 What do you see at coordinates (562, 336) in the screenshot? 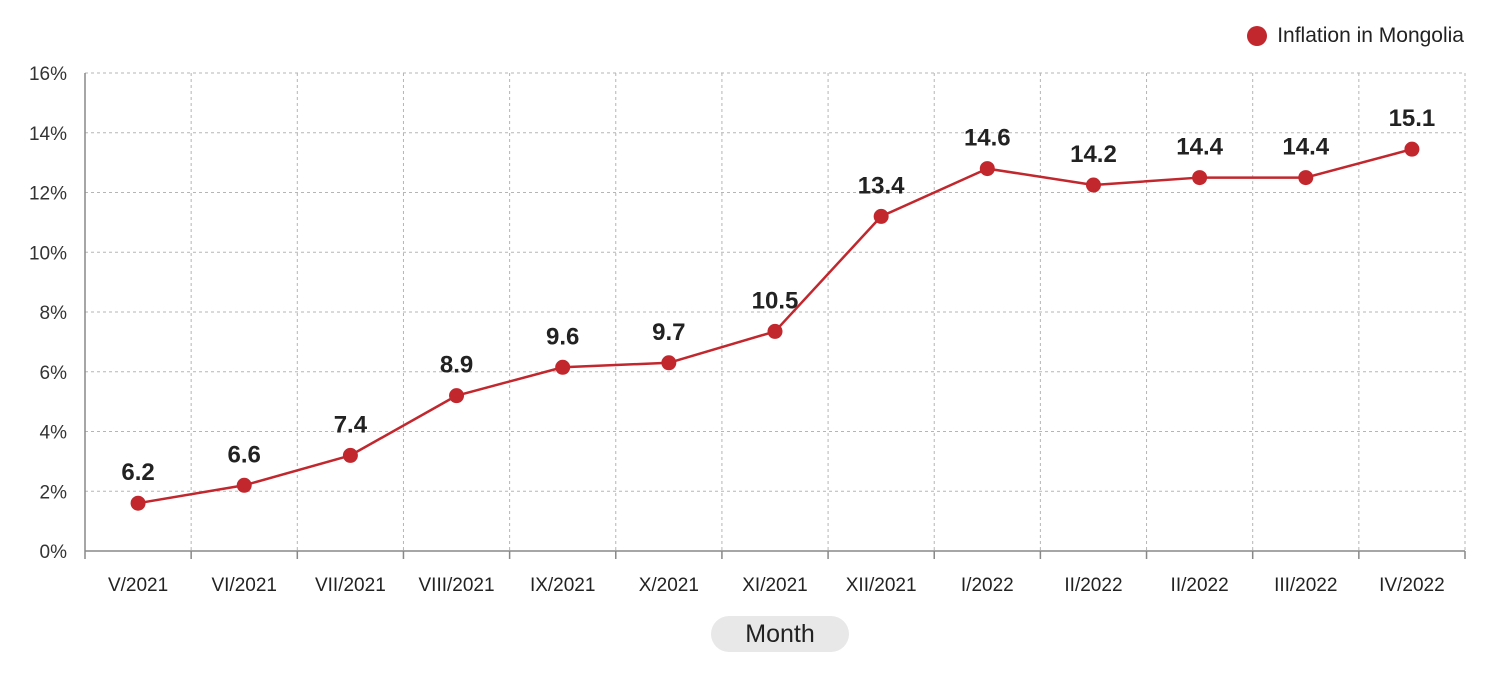
I see `data-label: 9.6` at bounding box center [562, 336].